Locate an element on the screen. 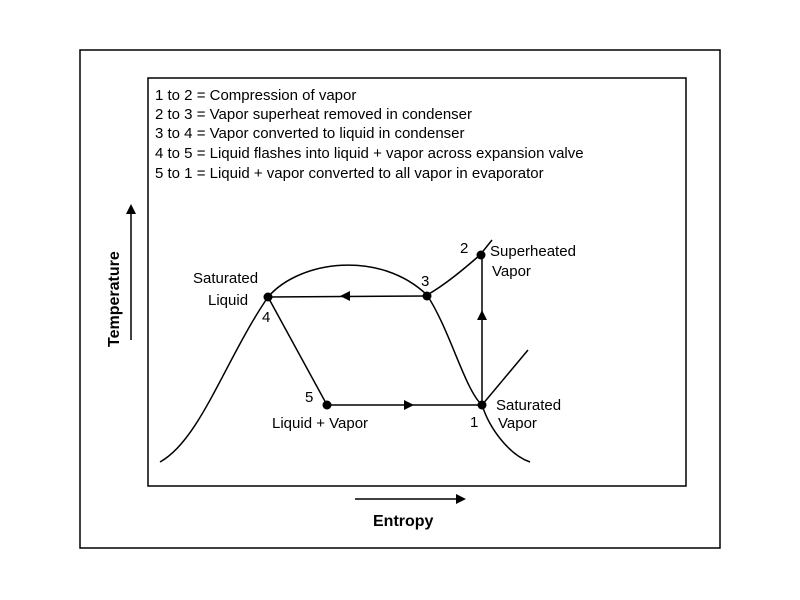 This screenshot has width=800, height=600. point-label-4: 4 is located at coordinates (266, 317).